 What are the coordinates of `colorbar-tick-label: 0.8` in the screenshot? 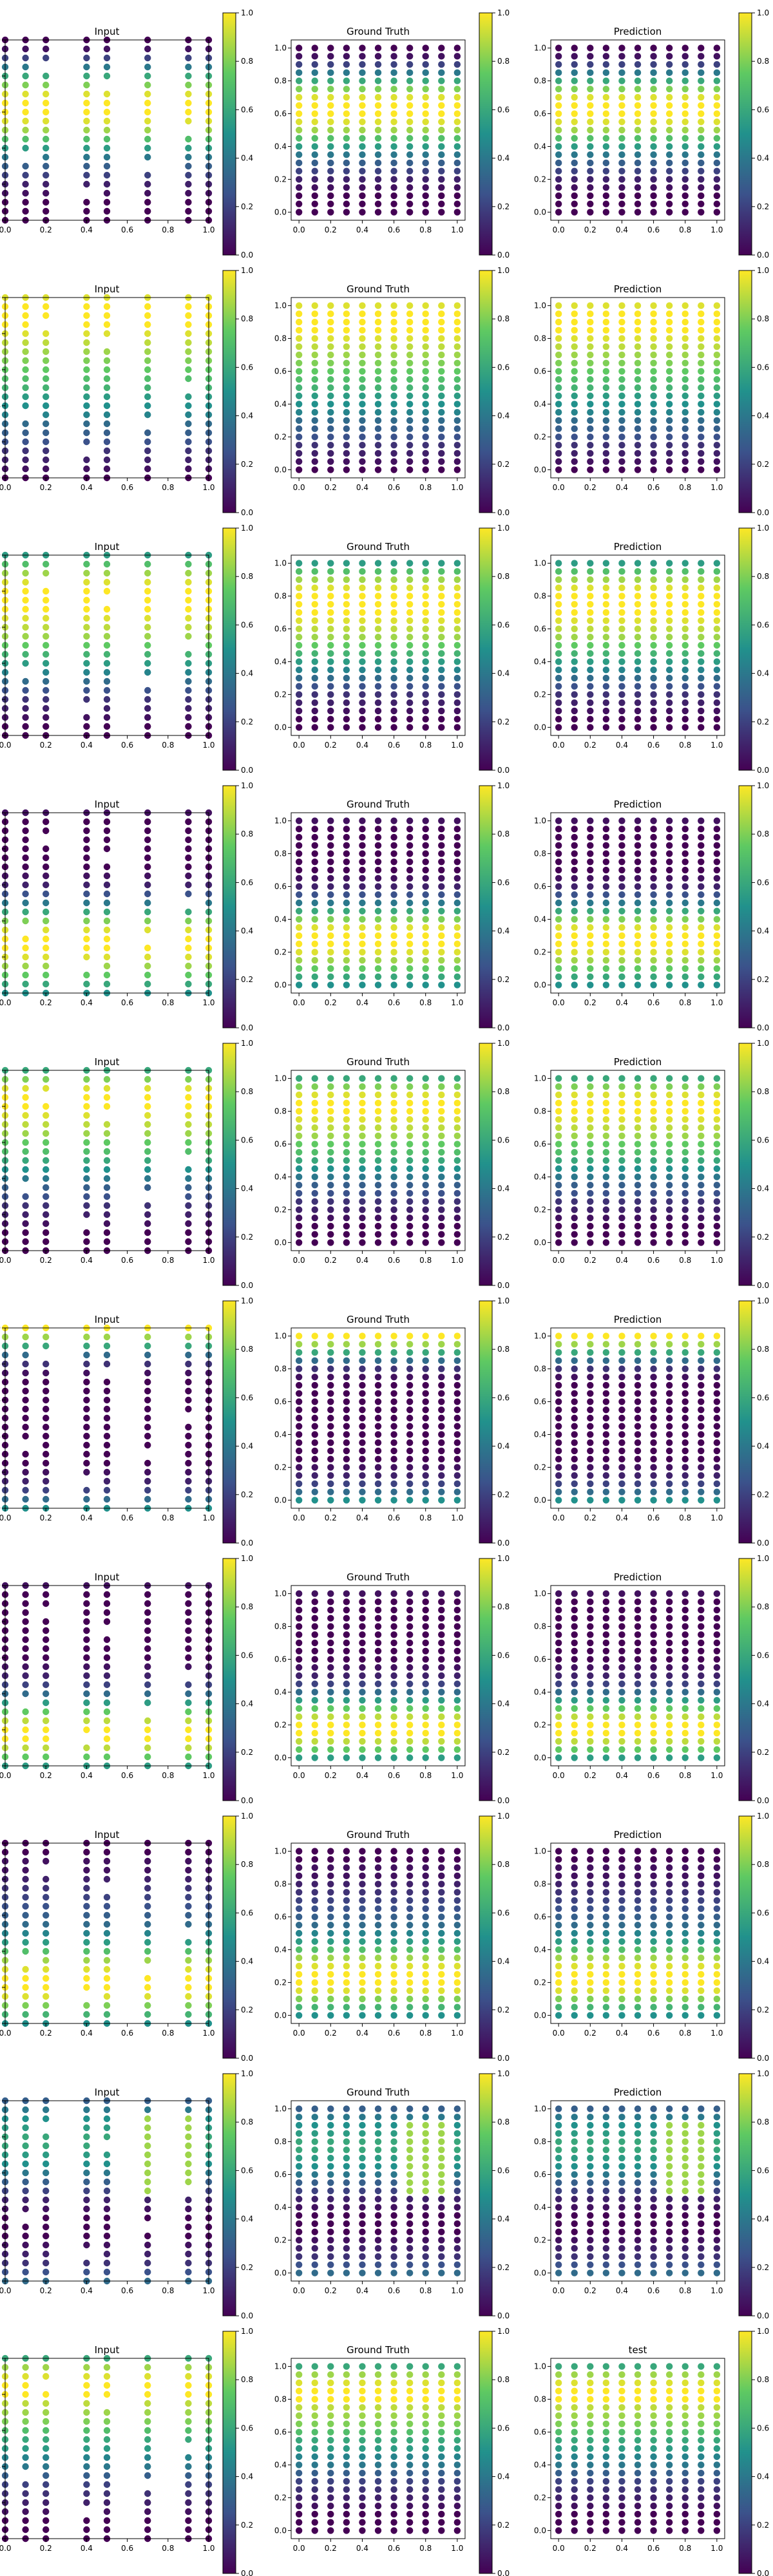 It's located at (763, 1349).